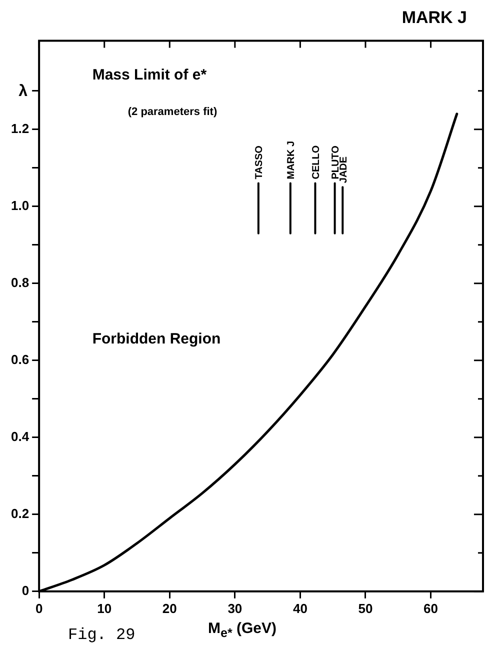 This screenshot has height=668, width=495. I want to click on y-tick-label: 0.4, so click(20, 436).